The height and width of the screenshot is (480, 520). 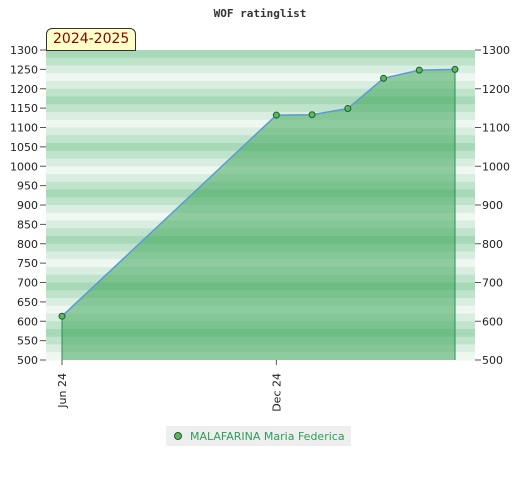 I want to click on y-tick-label-left: 750, so click(x=27, y=263).